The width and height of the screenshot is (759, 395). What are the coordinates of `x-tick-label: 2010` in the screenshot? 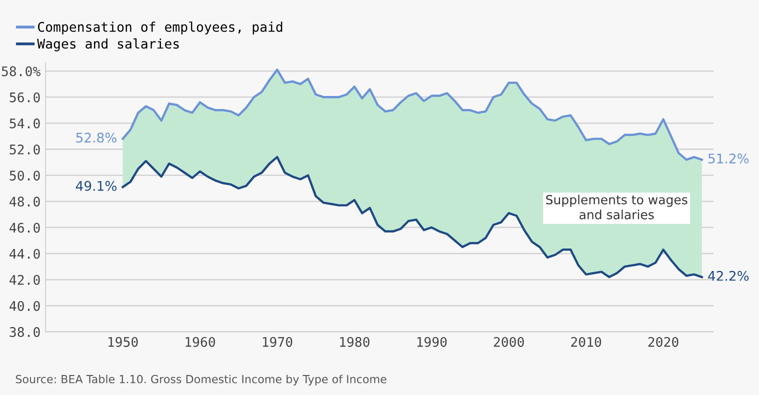 It's located at (586, 341).